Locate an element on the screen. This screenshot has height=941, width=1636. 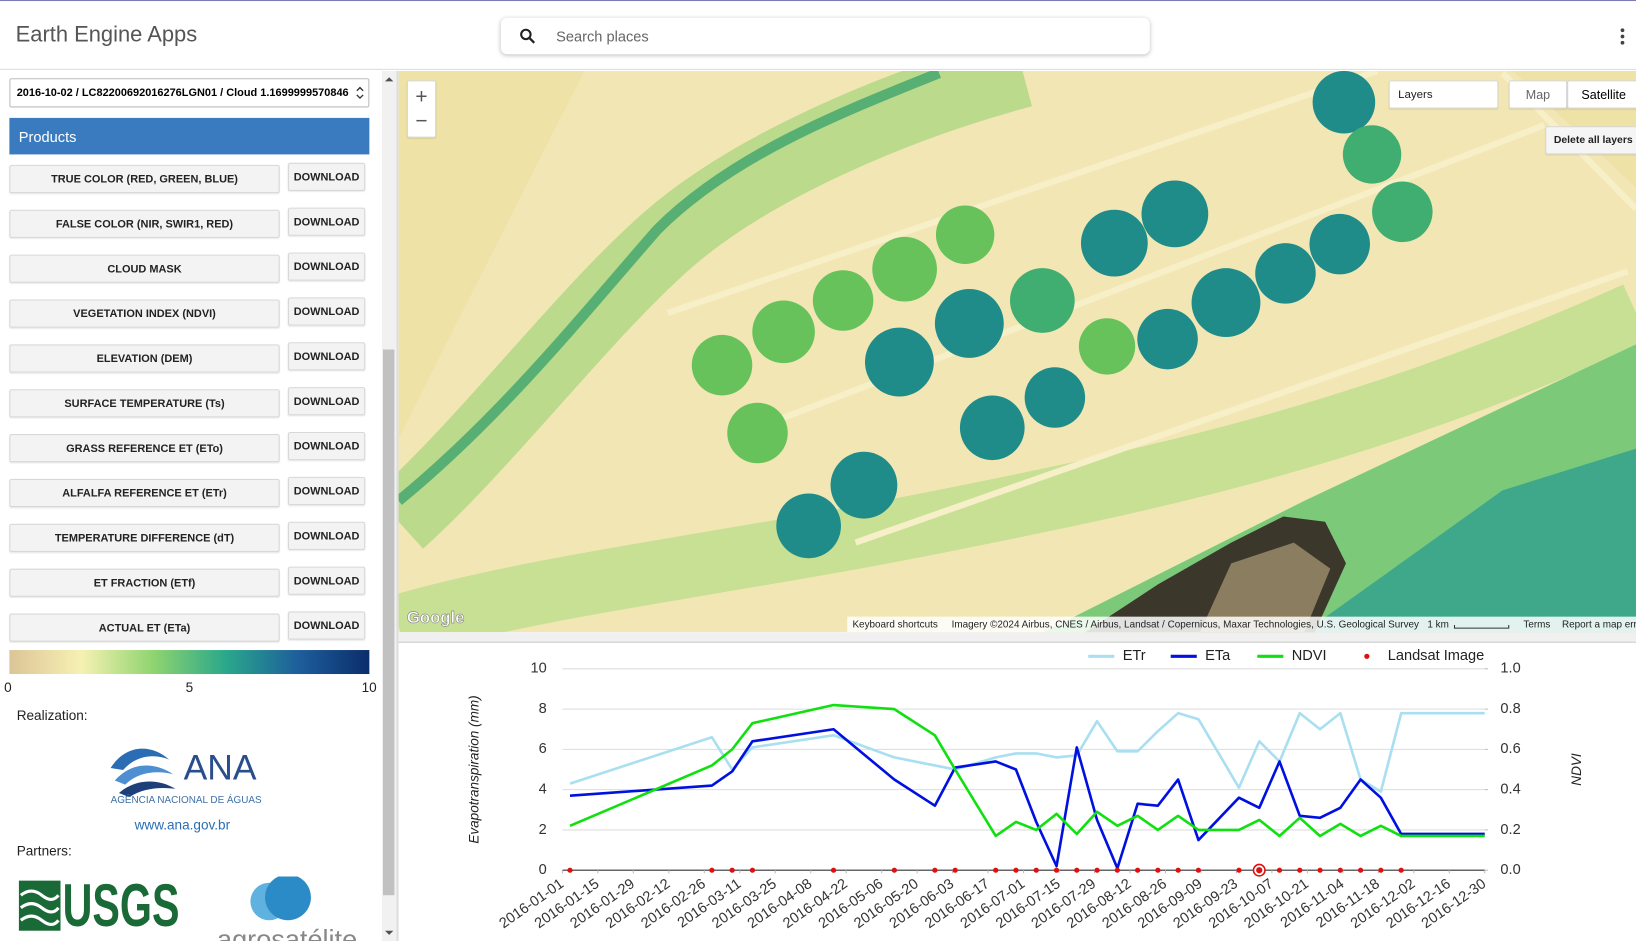
y-tick-label: 0 is located at coordinates (543, 870).